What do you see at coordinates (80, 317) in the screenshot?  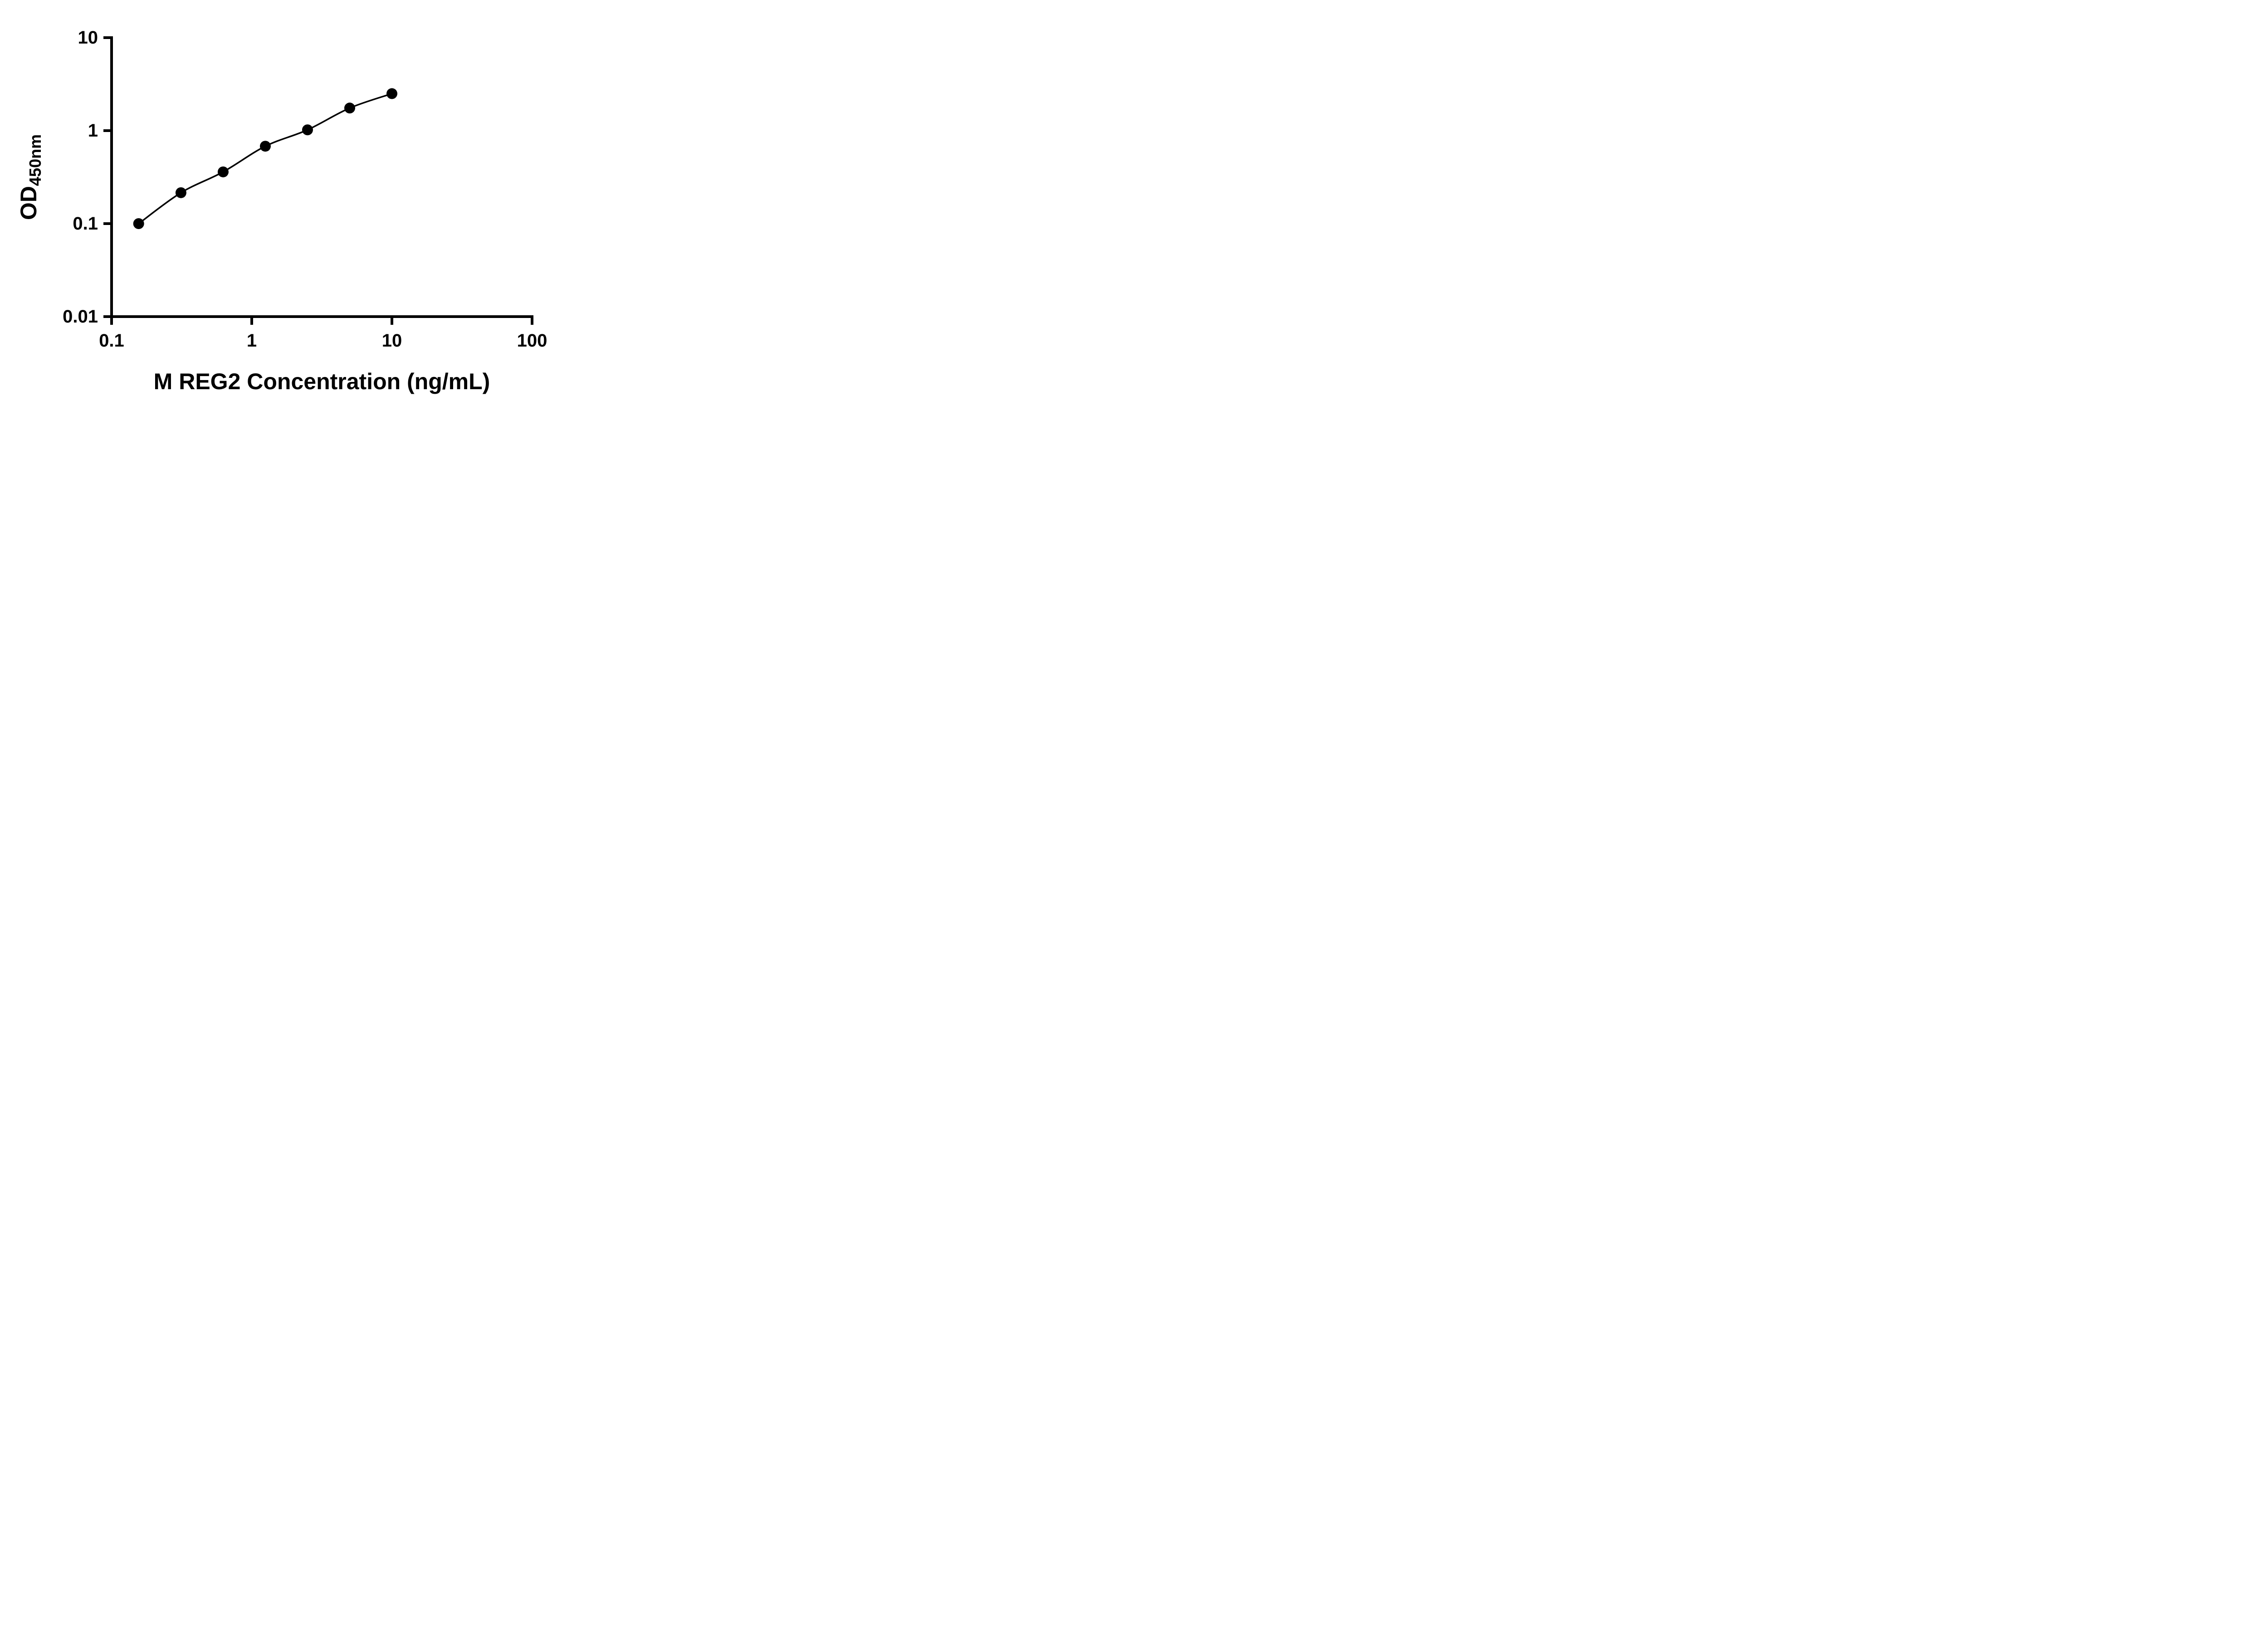 I see `y-tick-label: 0.01` at bounding box center [80, 317].